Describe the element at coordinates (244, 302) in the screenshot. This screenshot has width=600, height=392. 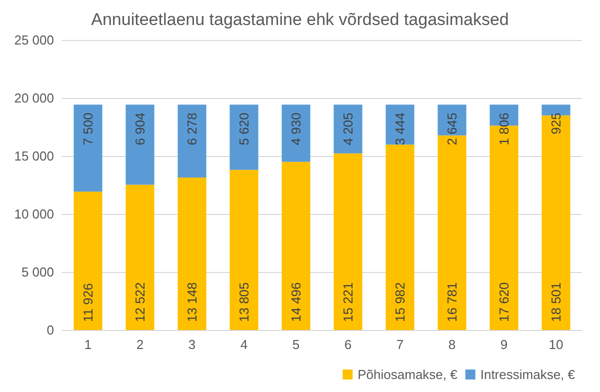
I see `data-label: 13 805` at that location.